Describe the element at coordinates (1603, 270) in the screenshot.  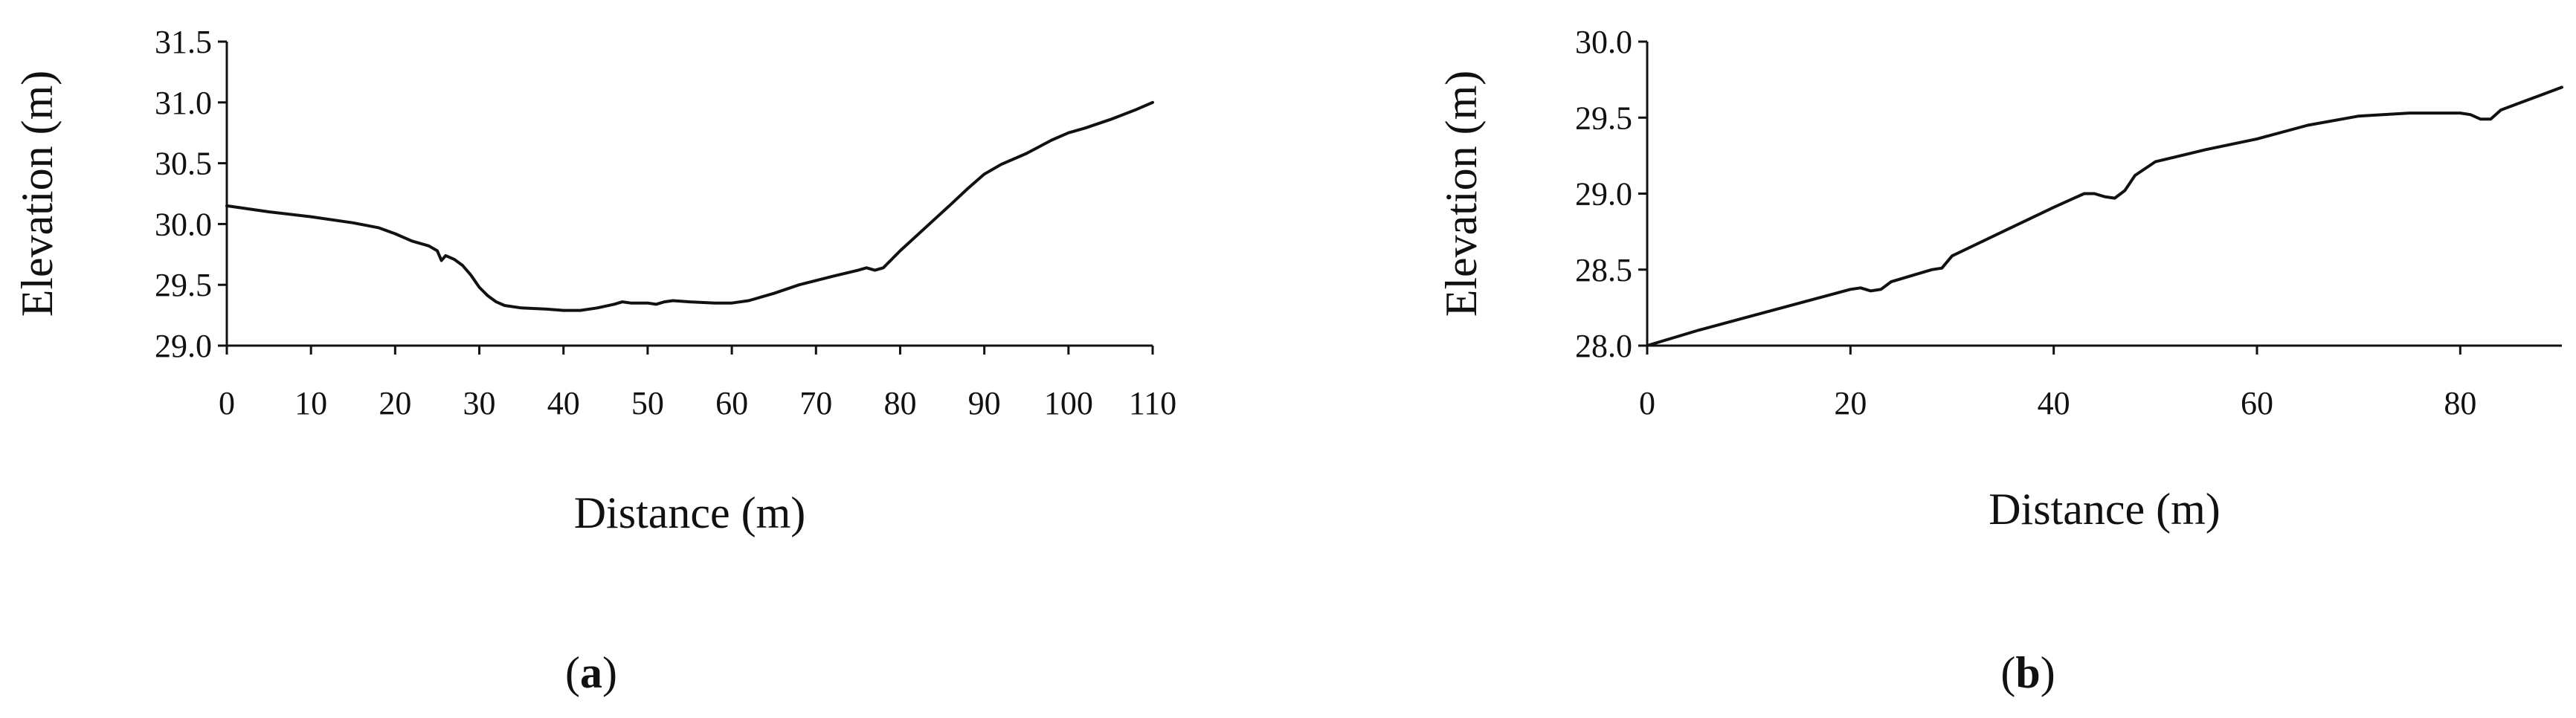
I see `y-tick-label: 28.5` at that location.